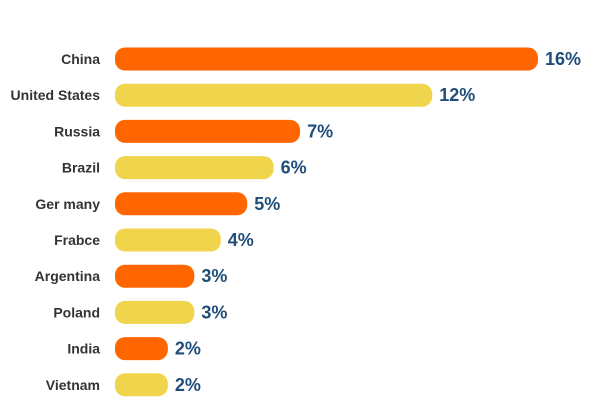  I want to click on category-label: Ger many, so click(67, 204).